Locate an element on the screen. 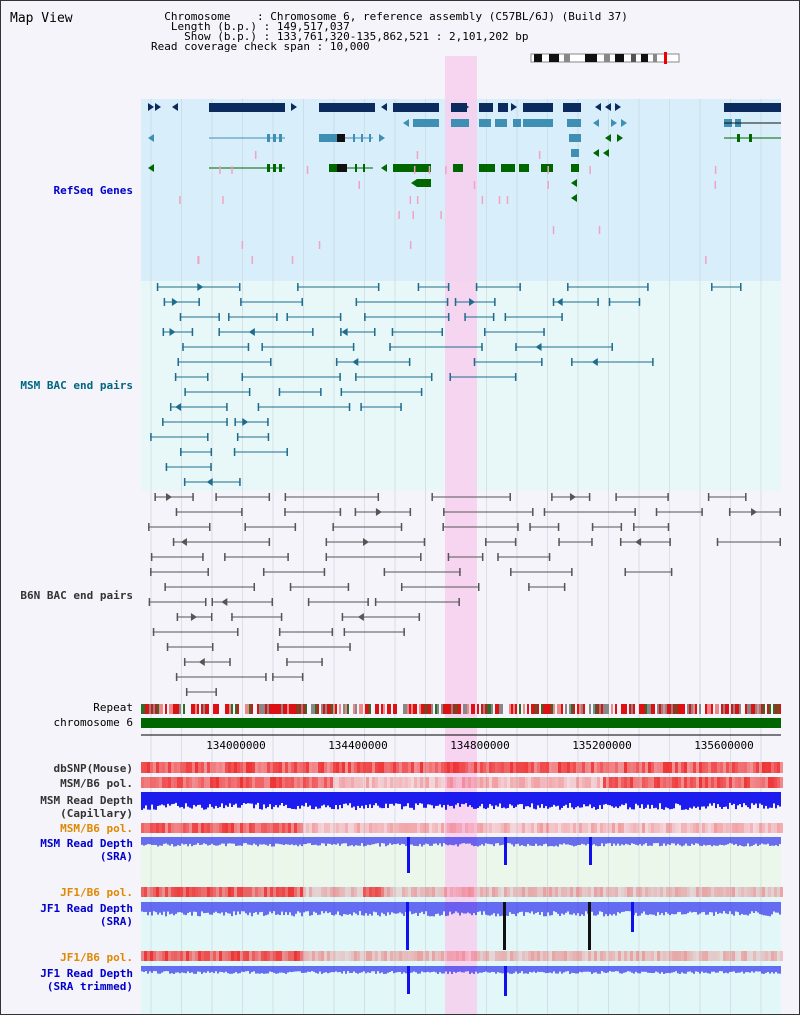  msm-bac-track is located at coordinates (446, 384).